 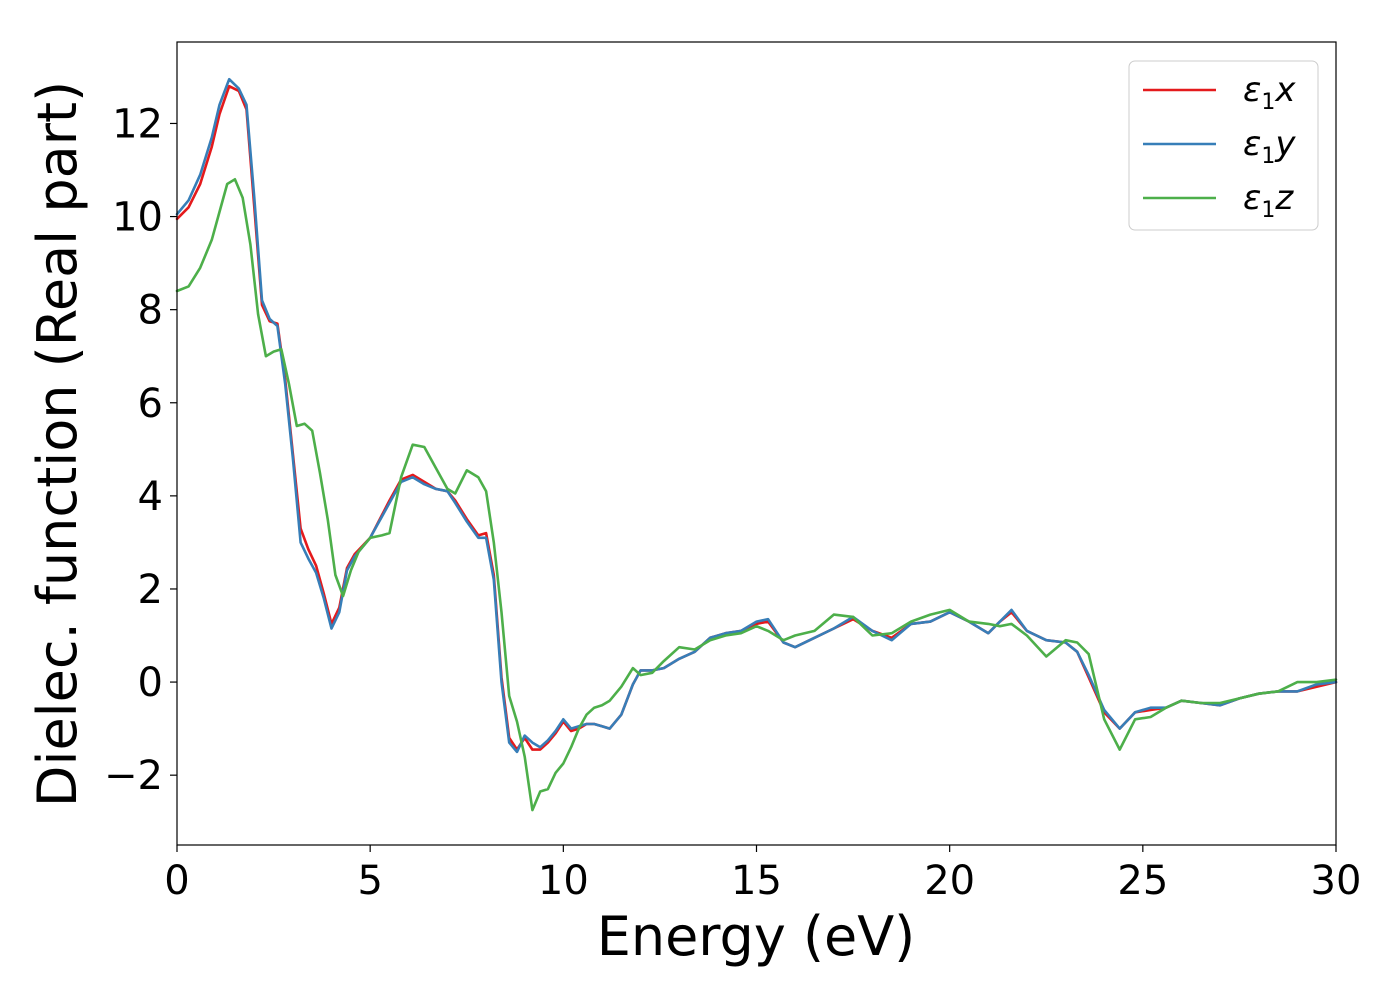 I want to click on y-axis-label: Dielec. function (Real part), so click(x=57, y=444).